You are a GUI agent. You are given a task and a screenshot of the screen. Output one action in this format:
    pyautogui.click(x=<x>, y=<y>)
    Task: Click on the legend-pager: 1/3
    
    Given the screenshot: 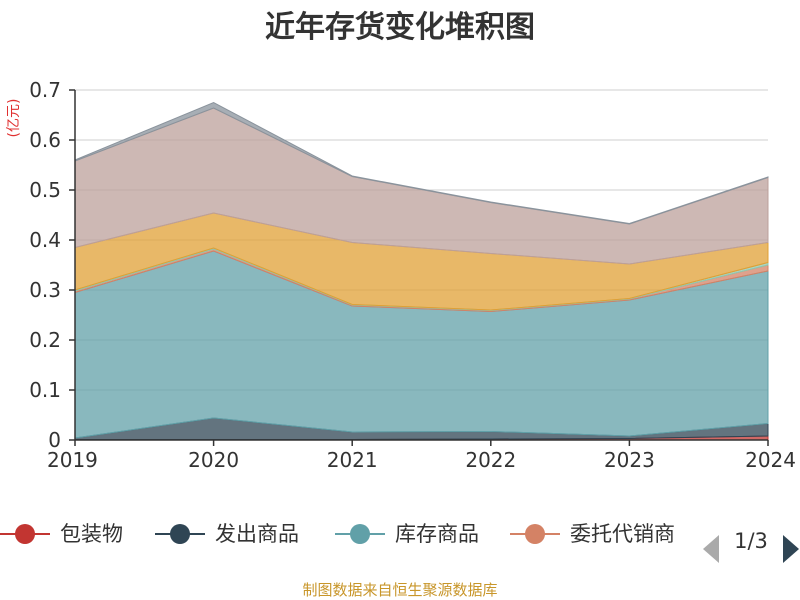 What is the action you would take?
    pyautogui.click(x=751, y=546)
    